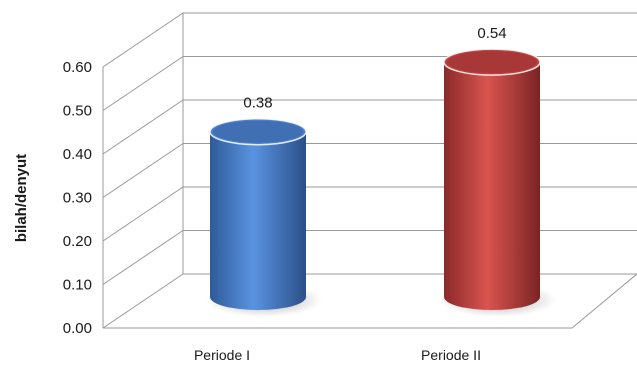 The width and height of the screenshot is (637, 367). Describe the element at coordinates (77, 154) in the screenshot. I see `y-tick-label: 0.40` at that location.